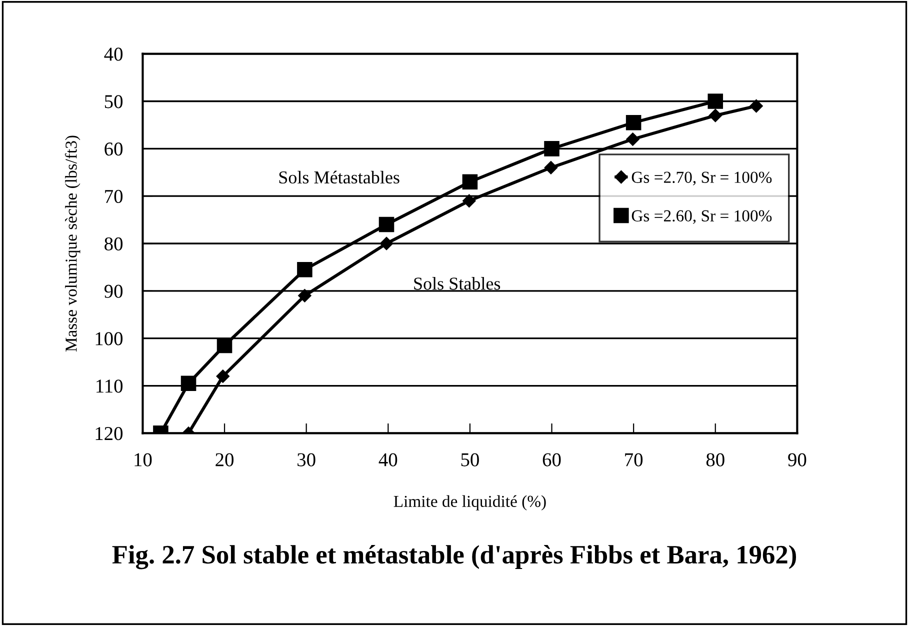 The image size is (909, 626). Describe the element at coordinates (634, 459) in the screenshot. I see `x-tick-label: 70` at that location.